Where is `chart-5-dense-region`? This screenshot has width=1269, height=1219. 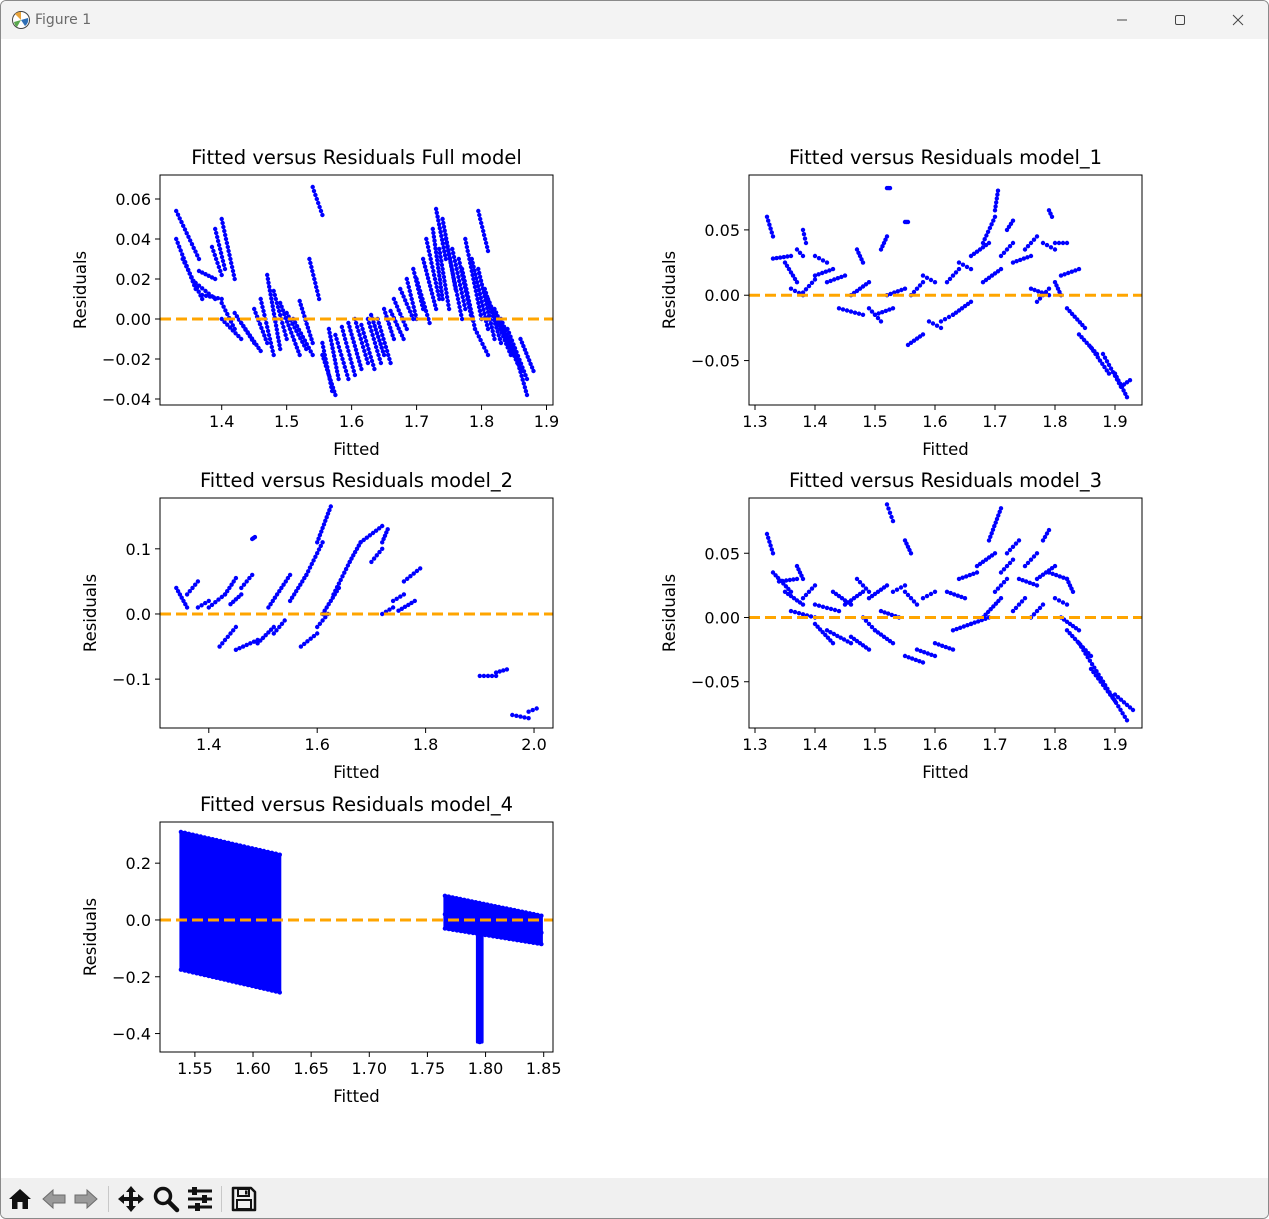
chart-5-dense-region is located at coordinates (230, 912).